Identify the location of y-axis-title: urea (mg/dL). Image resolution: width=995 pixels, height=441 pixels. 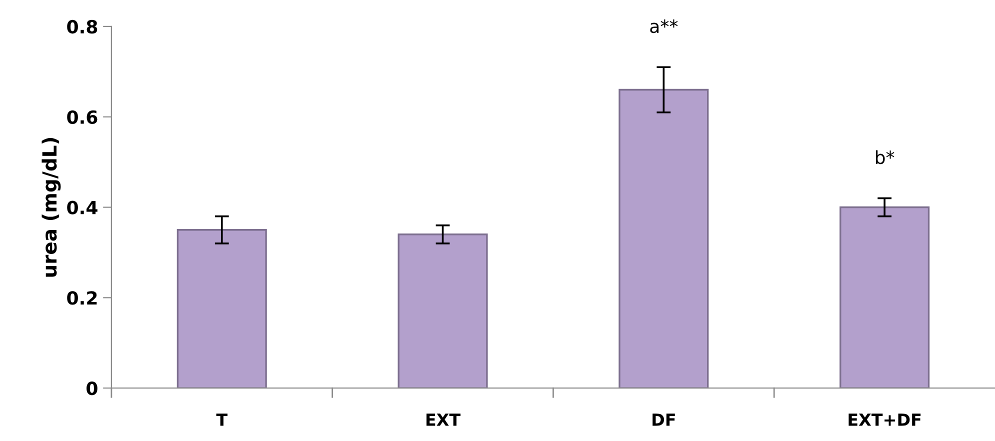
(51, 207).